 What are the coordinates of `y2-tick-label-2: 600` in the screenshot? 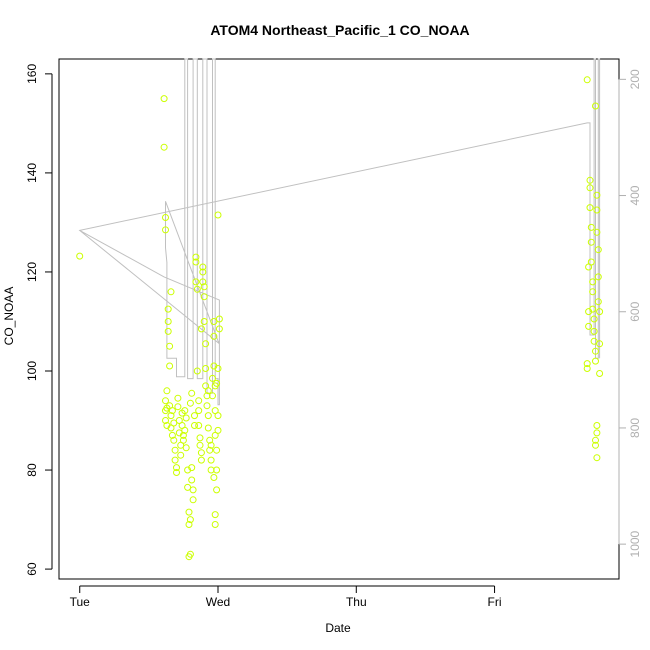 It's located at (635, 311).